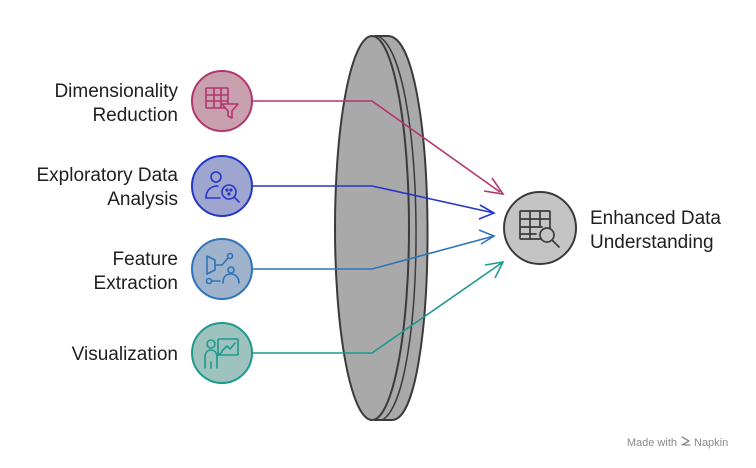  I want to click on table-filter-icon, so click(222, 103).